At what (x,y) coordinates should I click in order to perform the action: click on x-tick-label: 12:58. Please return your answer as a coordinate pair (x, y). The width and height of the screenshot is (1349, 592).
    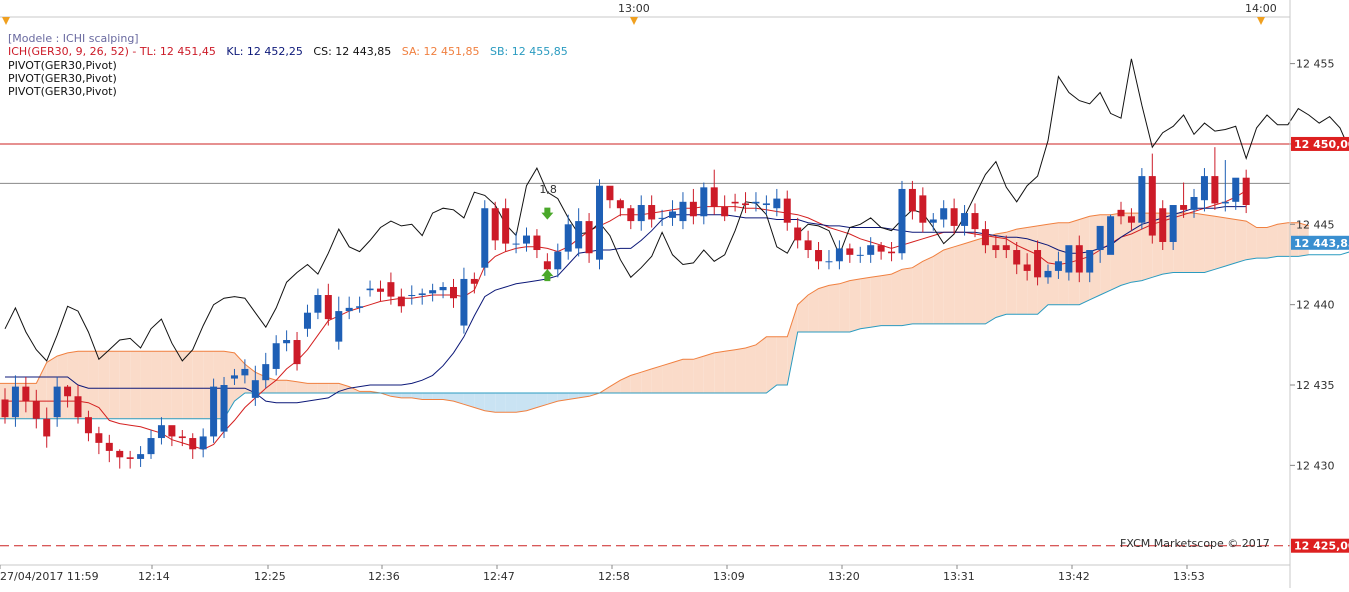
    Looking at the image, I should click on (614, 576).